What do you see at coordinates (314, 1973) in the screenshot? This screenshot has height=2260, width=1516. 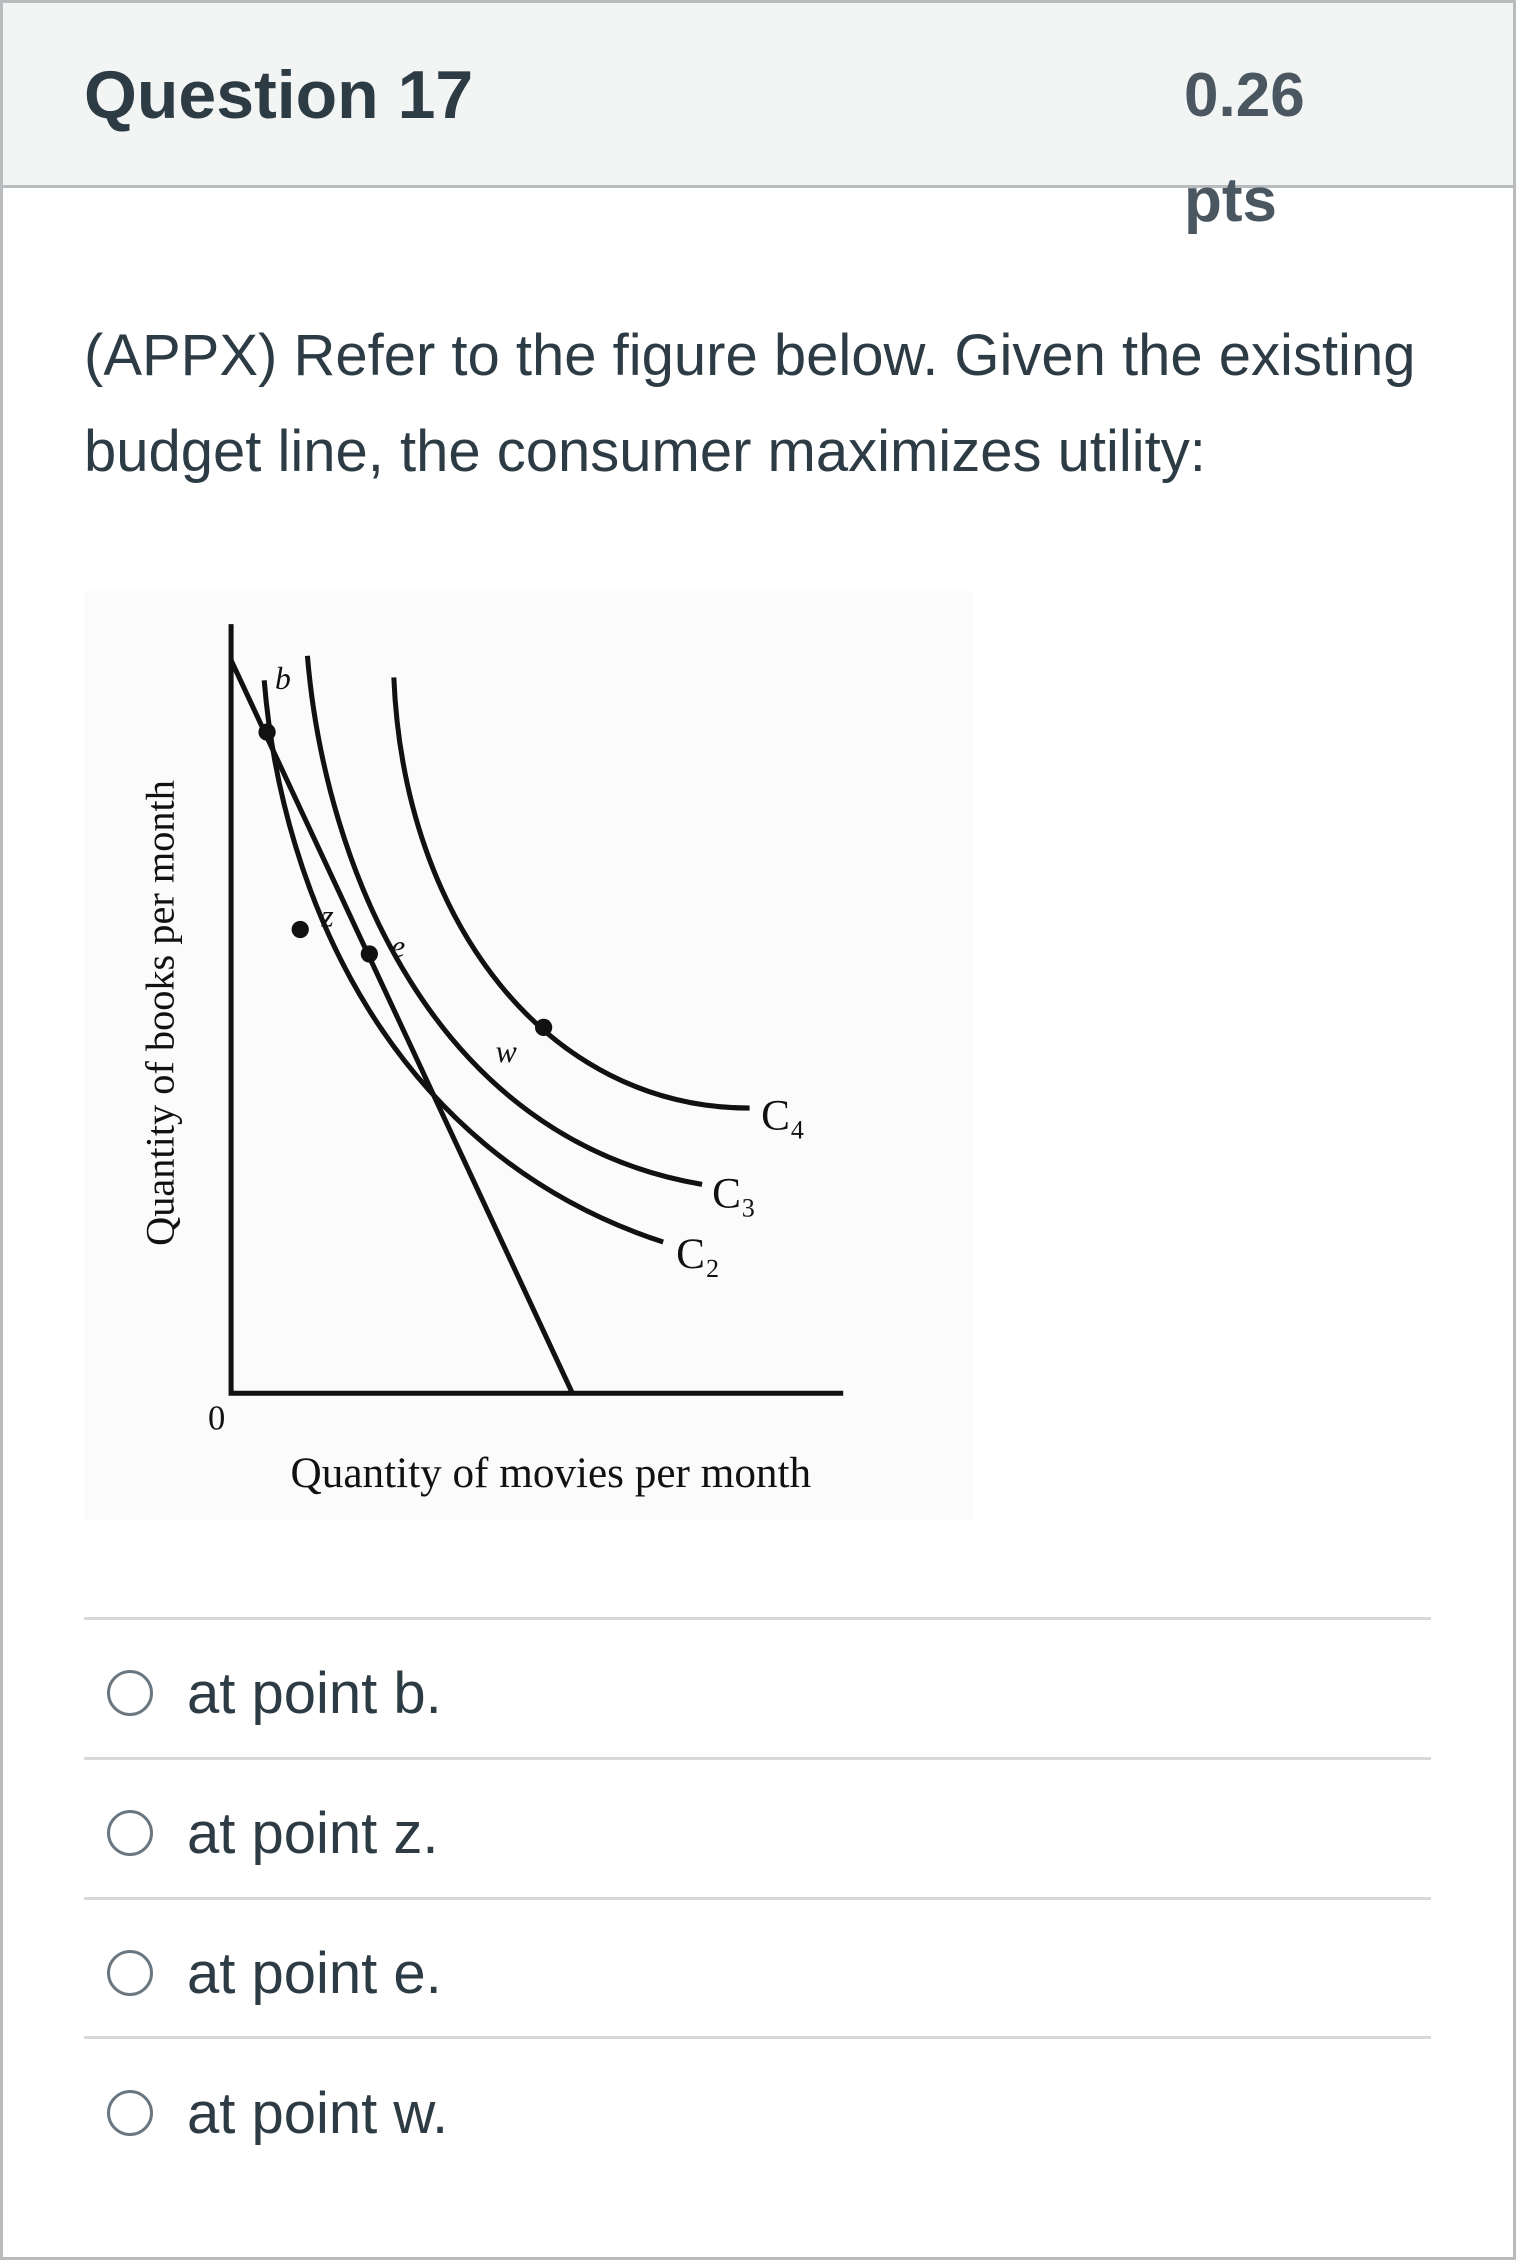 I see `option-label: at point e.` at bounding box center [314, 1973].